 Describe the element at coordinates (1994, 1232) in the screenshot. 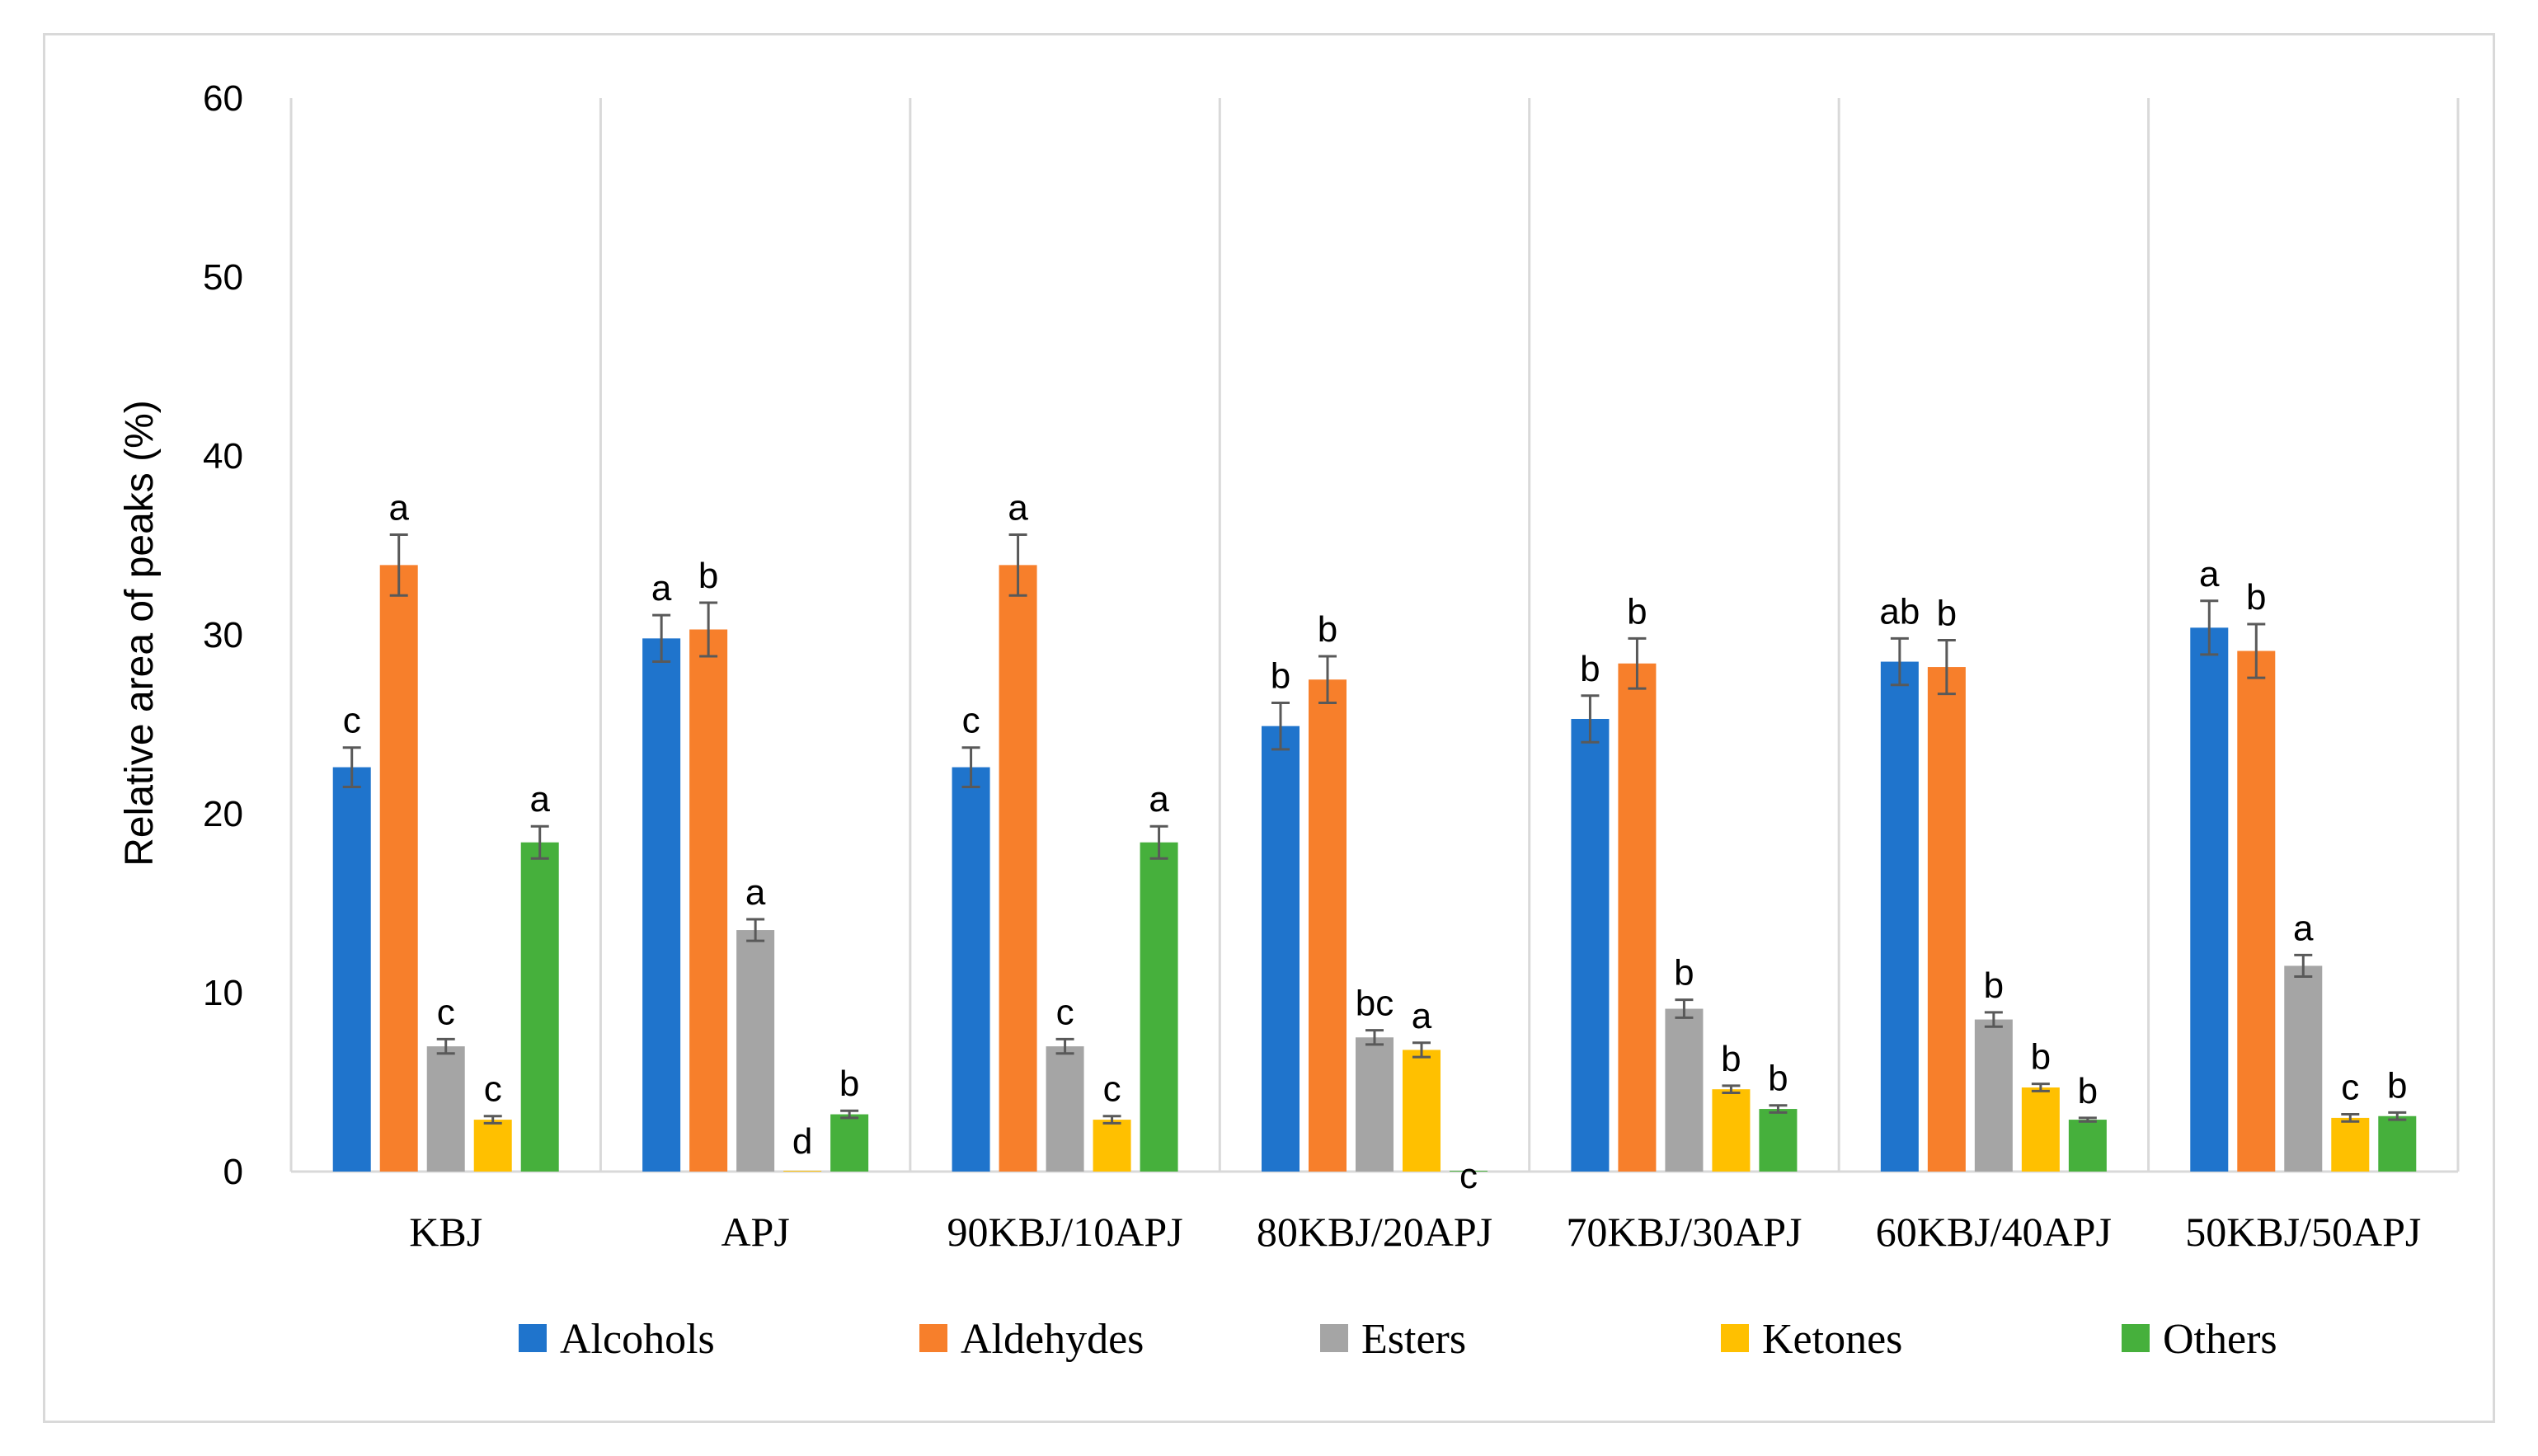

I see `category-label: 60KBJ/40APJ` at that location.